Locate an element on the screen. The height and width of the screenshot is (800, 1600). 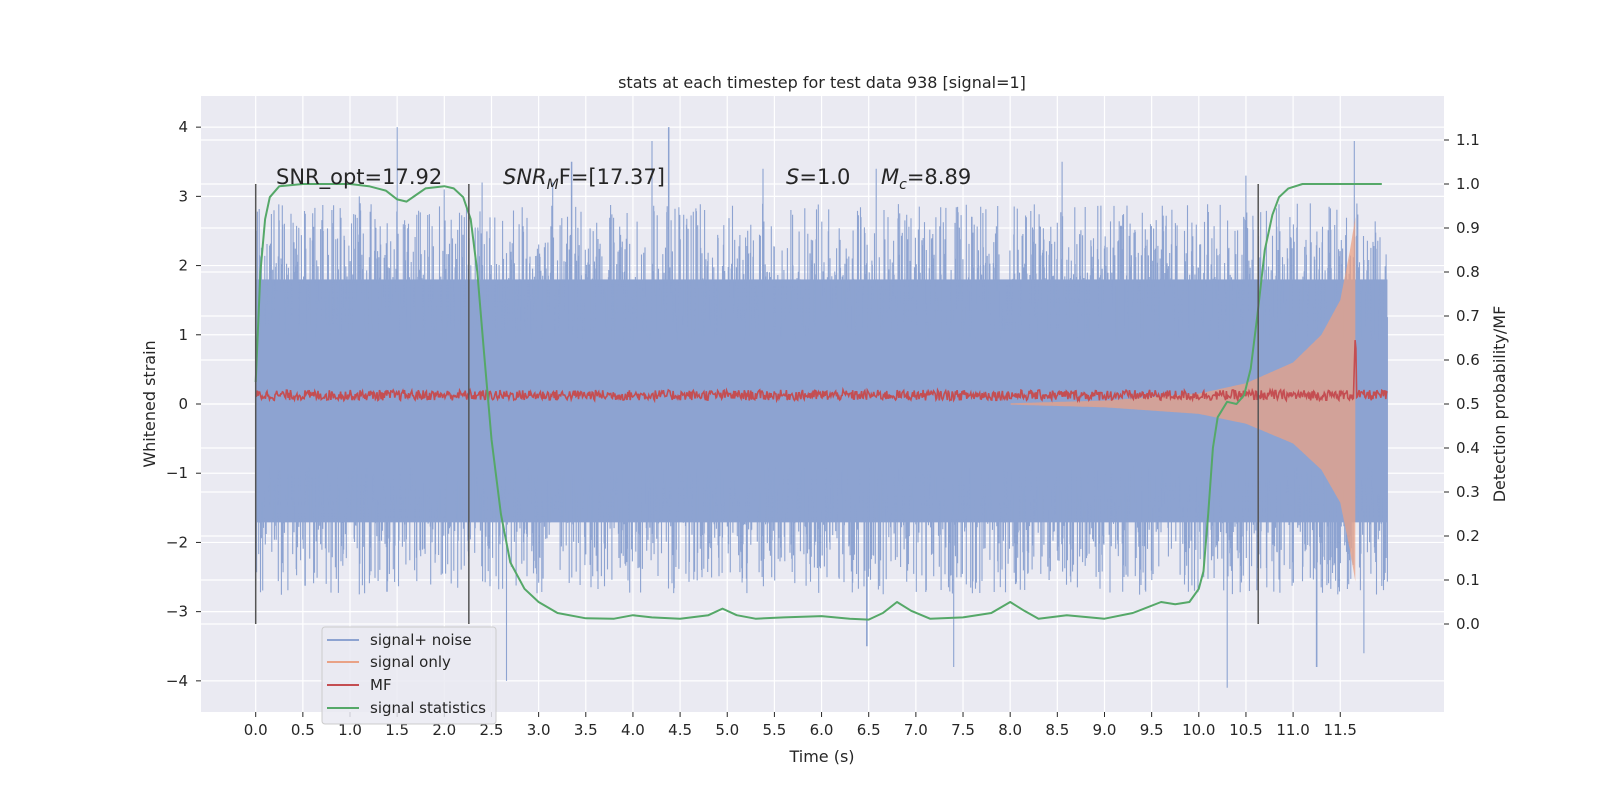
legend-label-mf: MF is located at coordinates (381, 685).